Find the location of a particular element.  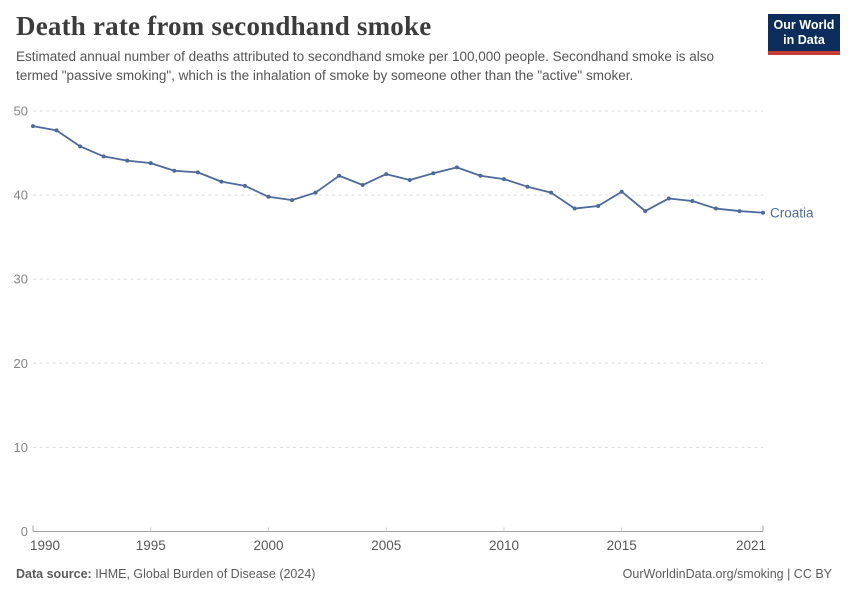

y-axis-label-50: 50 is located at coordinates (21, 111).